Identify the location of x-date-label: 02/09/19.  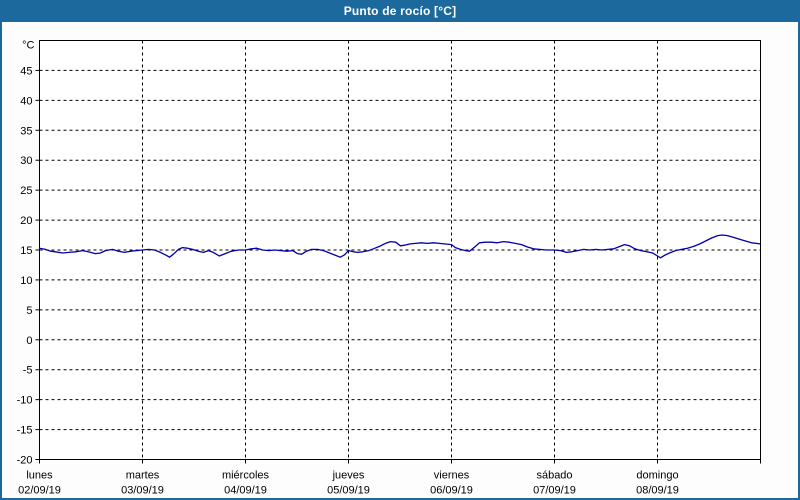
(39, 491).